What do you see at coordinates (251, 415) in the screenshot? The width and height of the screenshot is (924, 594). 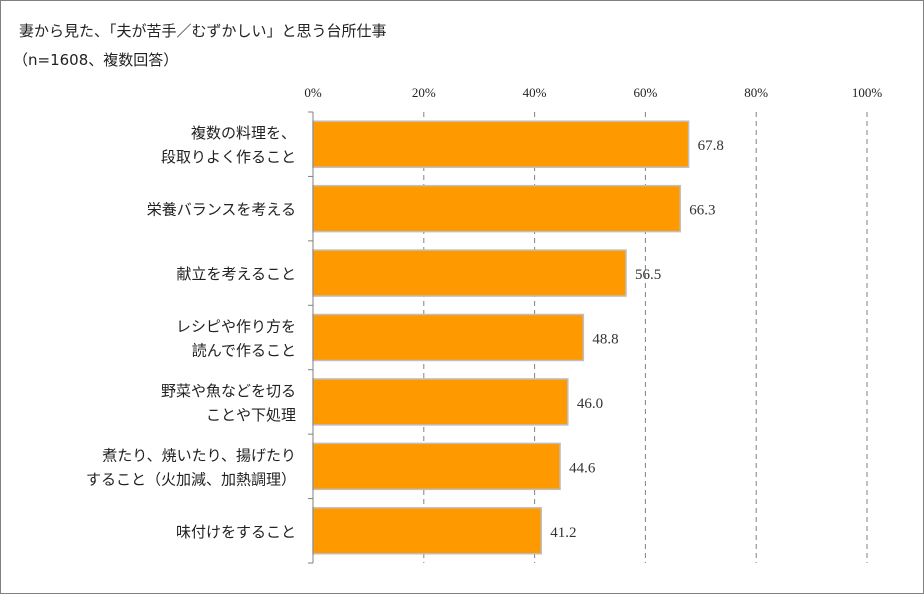 I see `category-label: ことや下処理` at bounding box center [251, 415].